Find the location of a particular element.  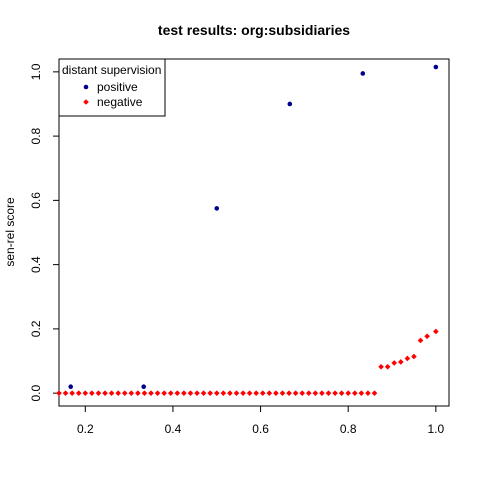

legend-marker-positive is located at coordinates (86, 87).